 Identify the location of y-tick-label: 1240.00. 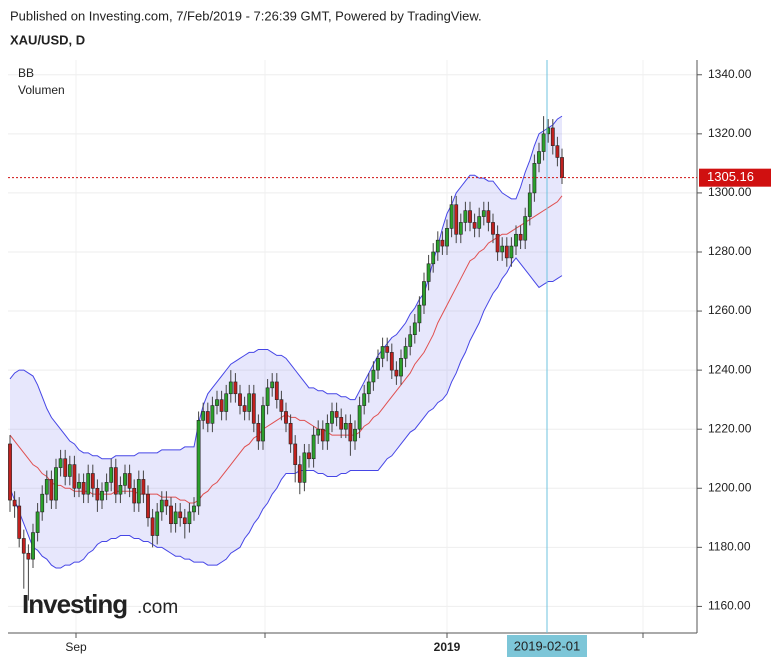
(730, 369).